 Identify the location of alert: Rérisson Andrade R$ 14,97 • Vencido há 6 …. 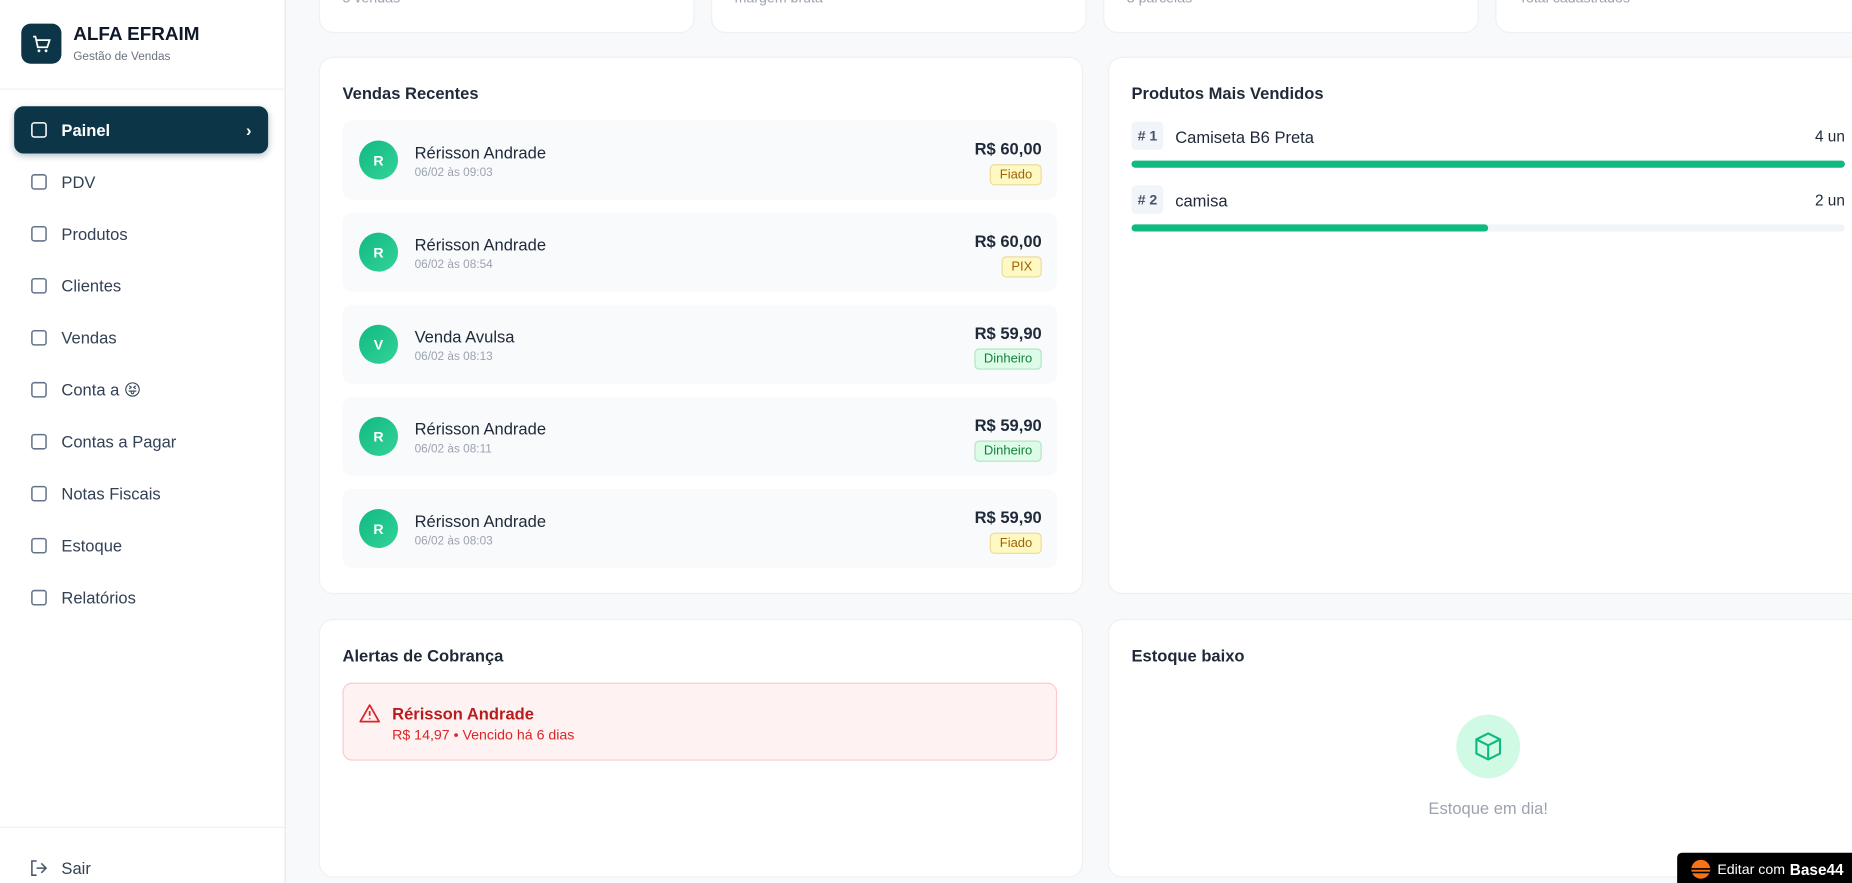
(700, 721).